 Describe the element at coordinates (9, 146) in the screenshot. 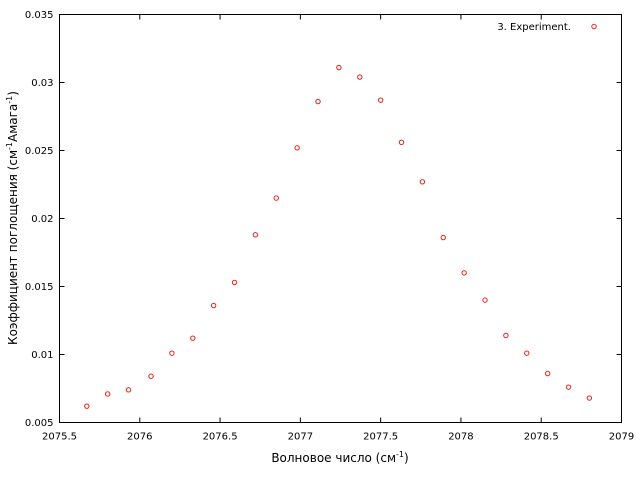

I see `y-axis-label-sup1: -1` at that location.